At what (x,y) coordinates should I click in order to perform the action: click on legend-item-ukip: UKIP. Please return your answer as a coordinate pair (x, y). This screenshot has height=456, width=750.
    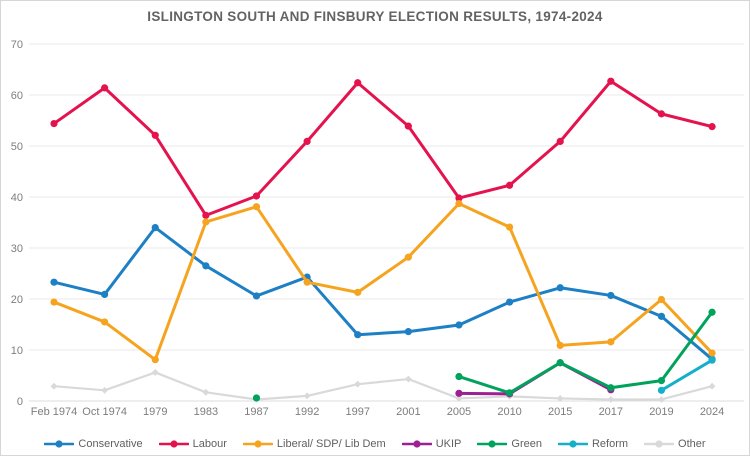
    Looking at the image, I should click on (431, 444).